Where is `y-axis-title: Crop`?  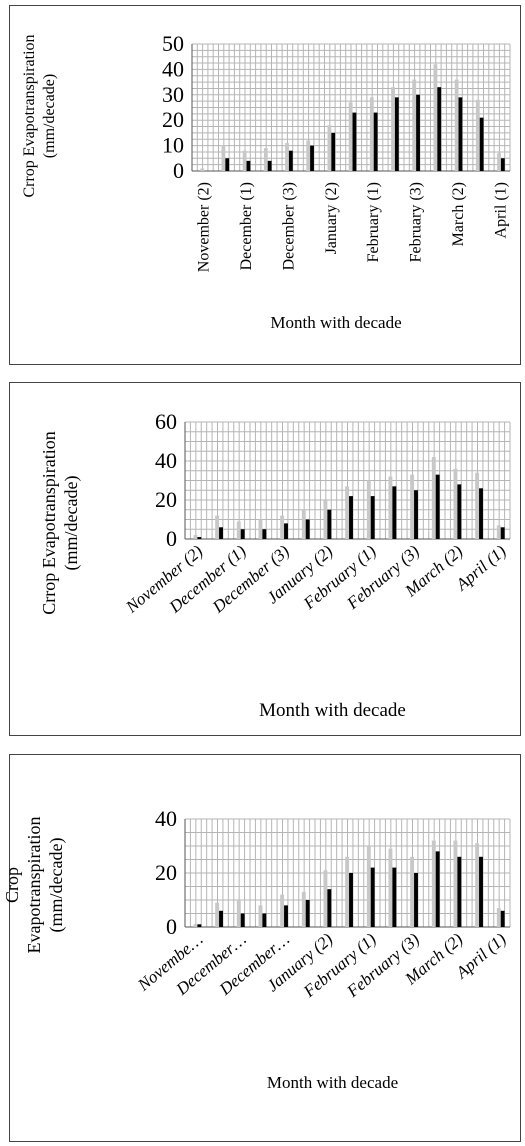 y-axis-title: Crop is located at coordinates (12, 885).